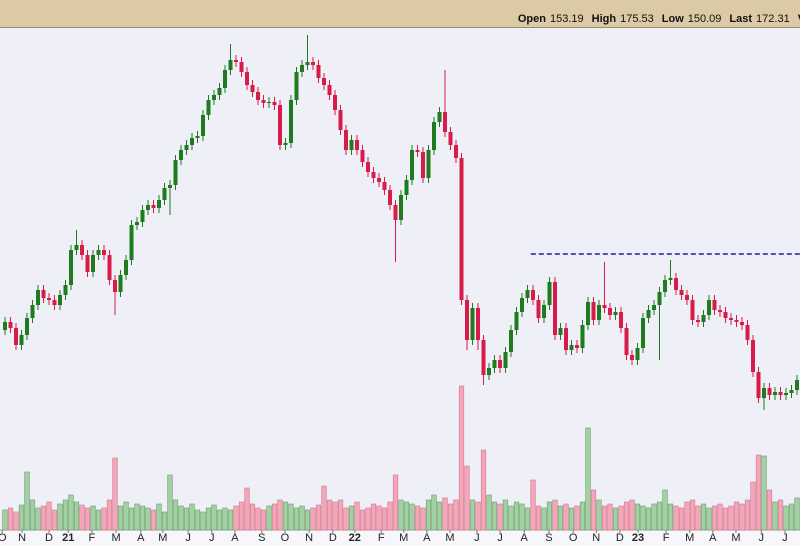  Describe the element at coordinates (3, 538) in the screenshot. I see `x-tick-label: O` at that location.